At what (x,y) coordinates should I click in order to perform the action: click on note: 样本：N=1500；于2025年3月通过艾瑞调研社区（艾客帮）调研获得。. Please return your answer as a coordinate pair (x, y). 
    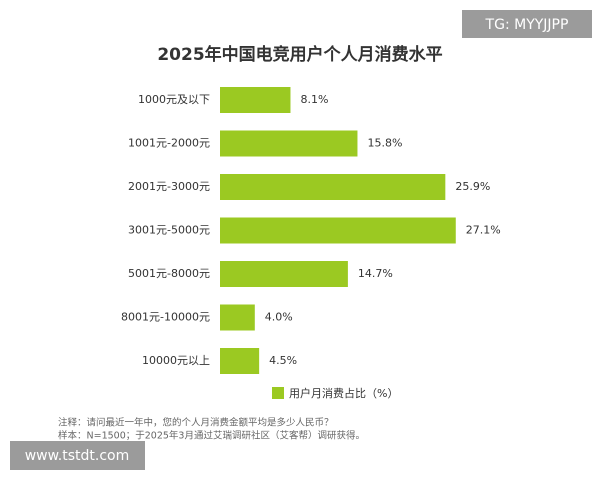
    Looking at the image, I should click on (211, 436).